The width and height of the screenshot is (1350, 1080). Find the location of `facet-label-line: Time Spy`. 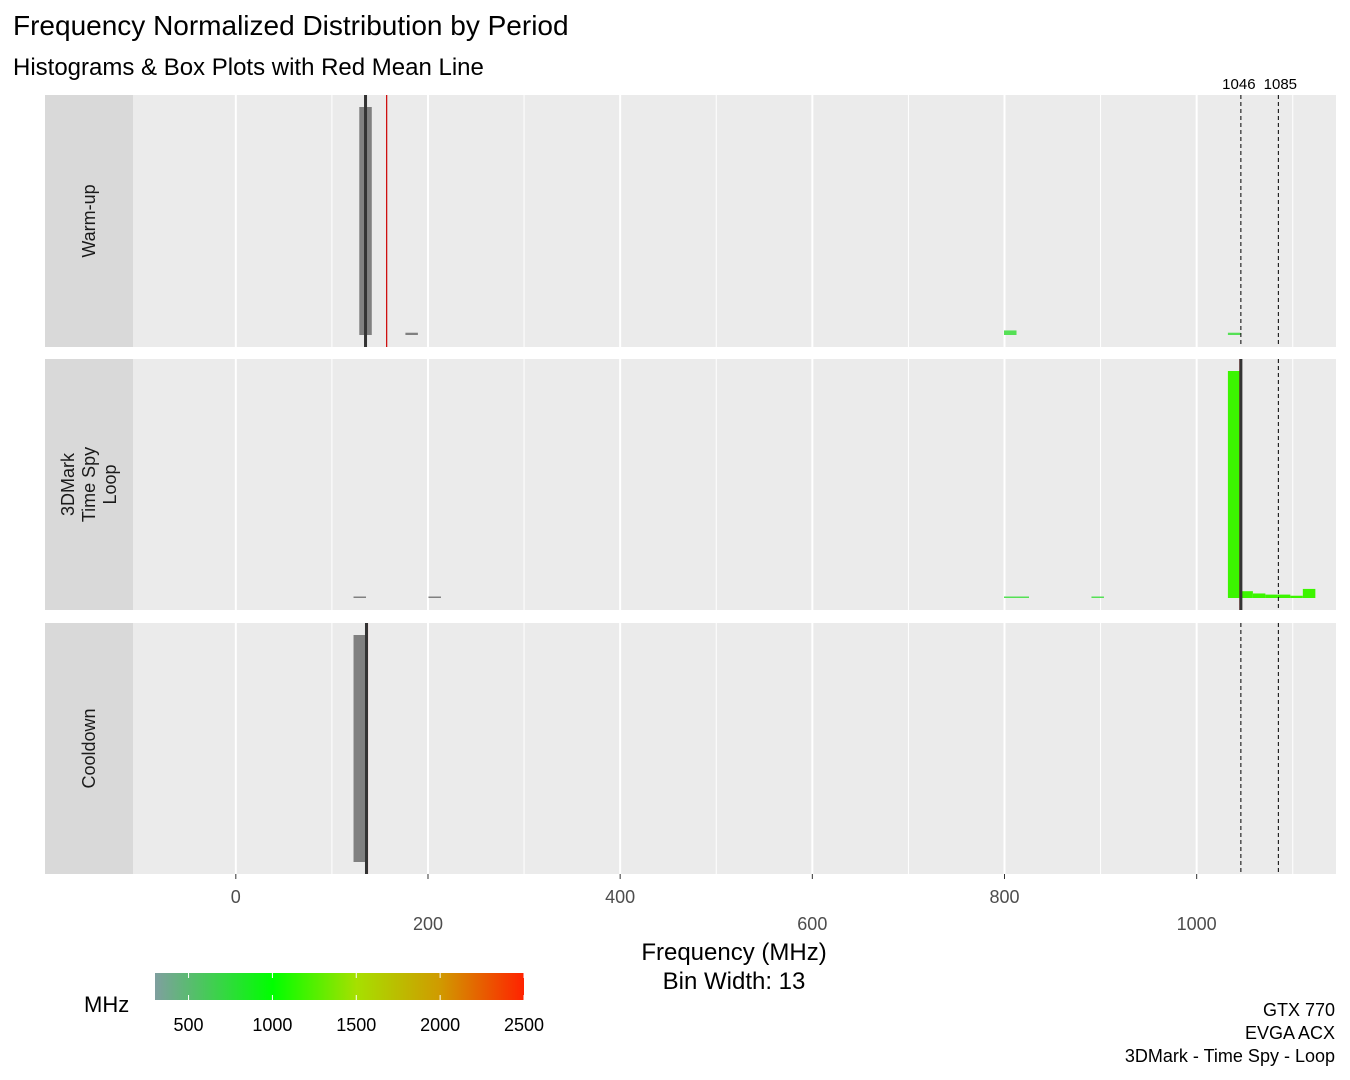

facet-label-line: Time Spy is located at coordinates (89, 484).